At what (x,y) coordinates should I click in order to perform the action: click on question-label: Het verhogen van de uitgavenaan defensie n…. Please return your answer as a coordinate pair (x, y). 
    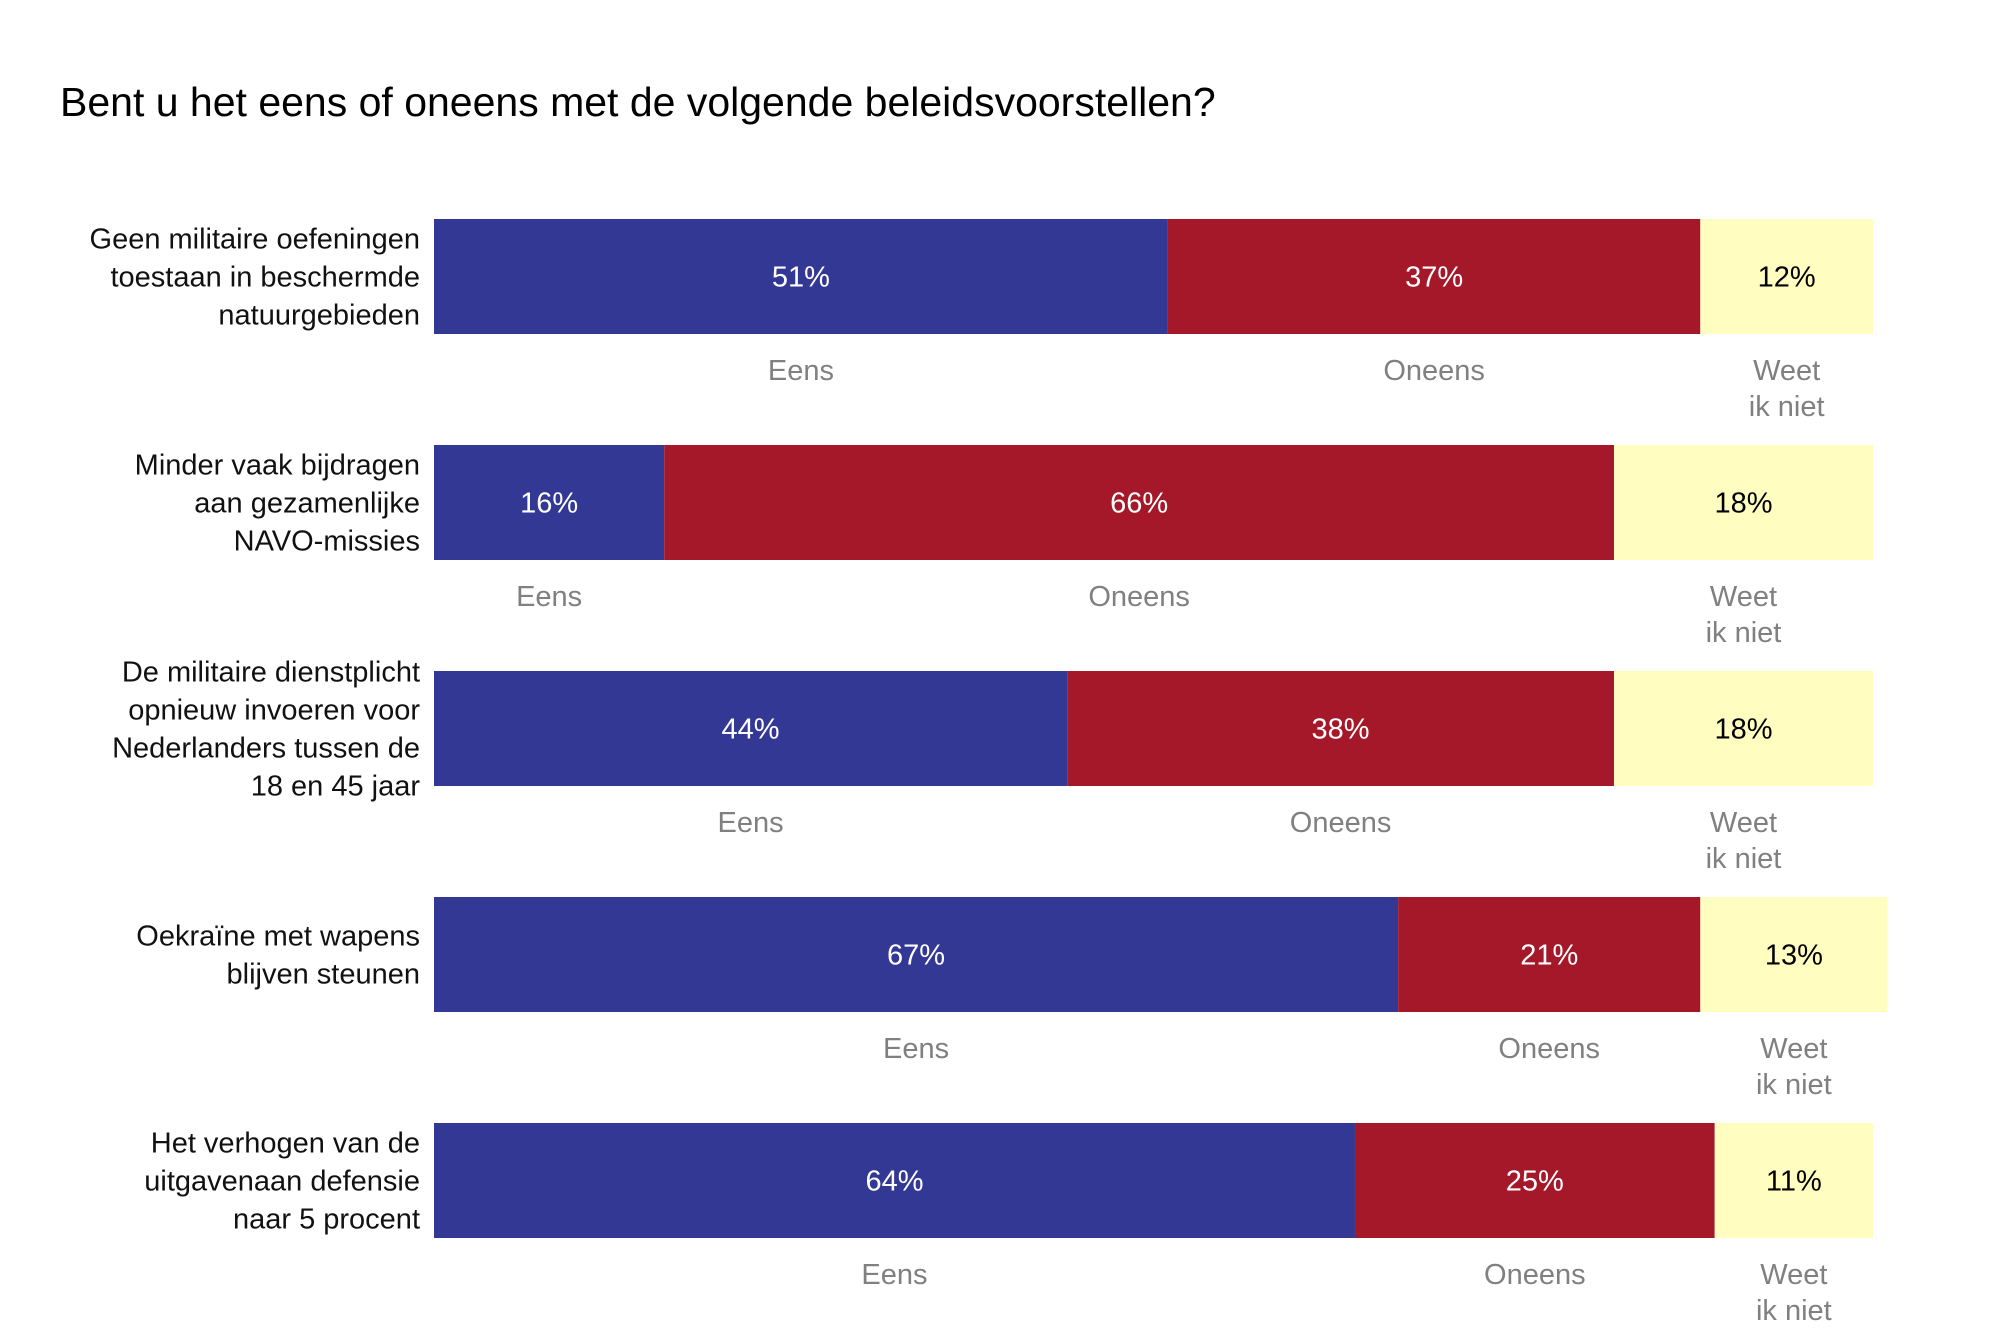
    Looking at the image, I should click on (282, 1182).